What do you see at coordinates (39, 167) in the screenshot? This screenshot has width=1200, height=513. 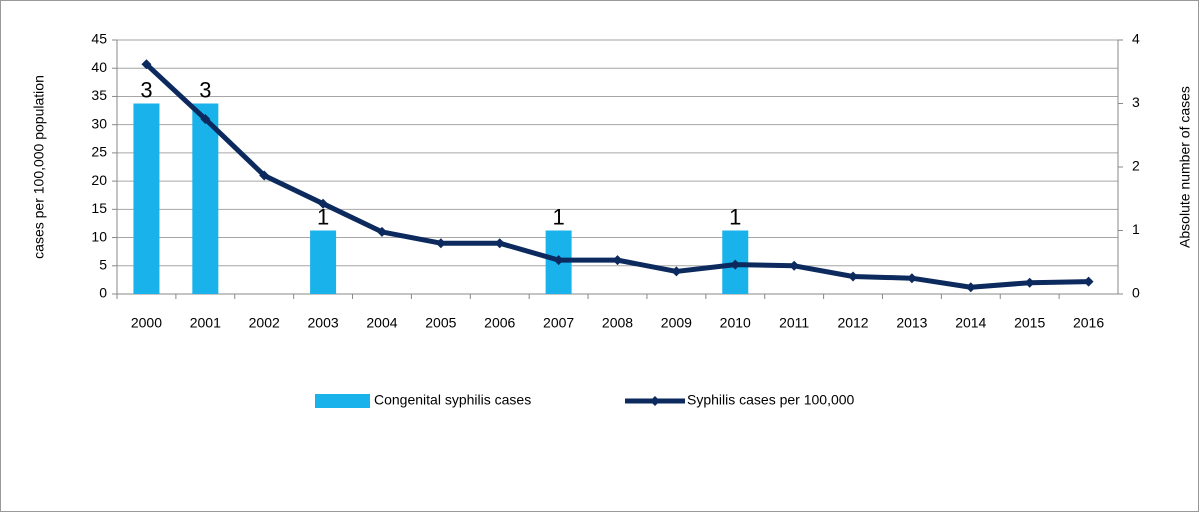 I see `y-axis-title: cases per 100,000 population` at bounding box center [39, 167].